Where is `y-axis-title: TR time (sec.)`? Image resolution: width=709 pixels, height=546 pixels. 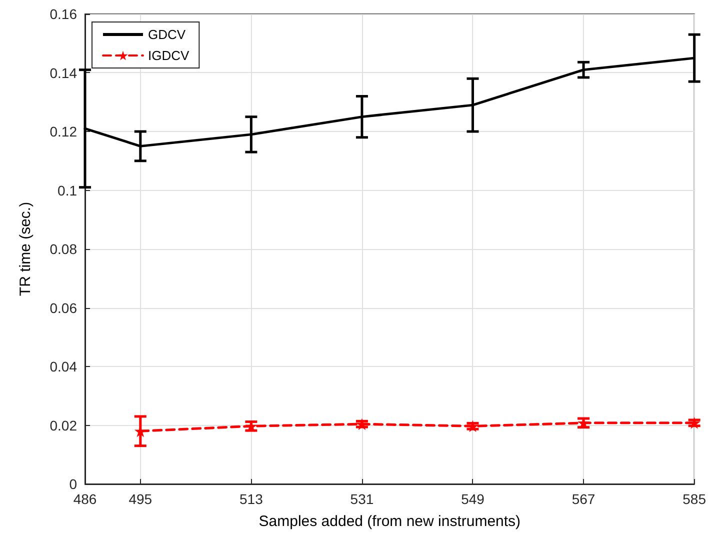 y-axis-title: TR time (sec.) is located at coordinates (25, 249).